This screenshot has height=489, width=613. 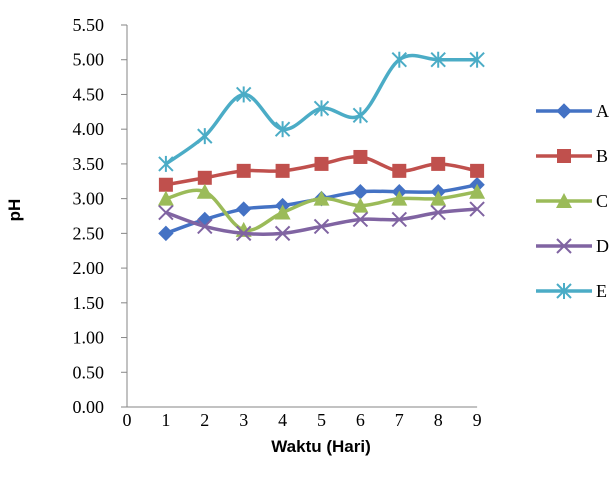 I want to click on y-tick-label: 5.00, so click(x=89, y=60).